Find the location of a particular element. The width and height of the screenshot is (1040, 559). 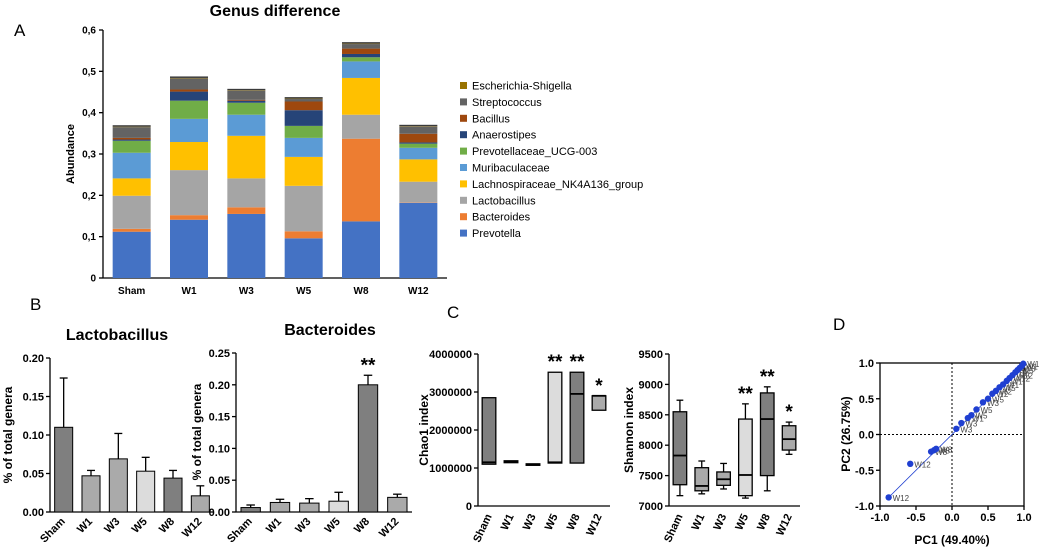

chao-x-tick-label: W5 is located at coordinates (552, 522).